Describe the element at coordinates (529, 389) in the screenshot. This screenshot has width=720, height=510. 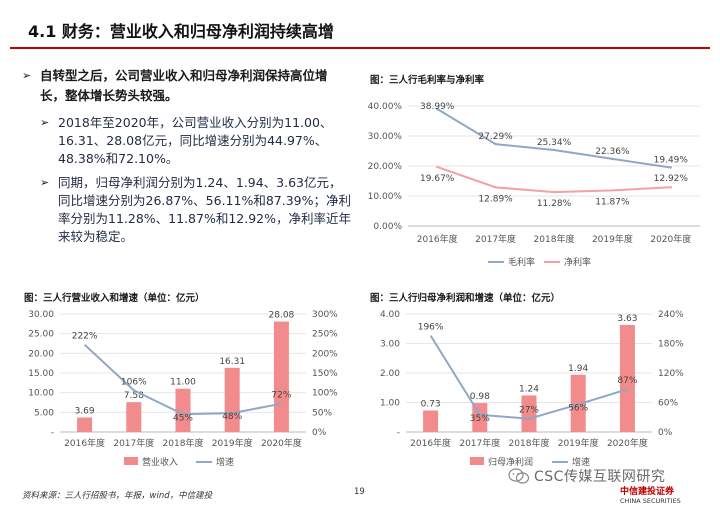
I see `bar-value-label: 1.24` at that location.